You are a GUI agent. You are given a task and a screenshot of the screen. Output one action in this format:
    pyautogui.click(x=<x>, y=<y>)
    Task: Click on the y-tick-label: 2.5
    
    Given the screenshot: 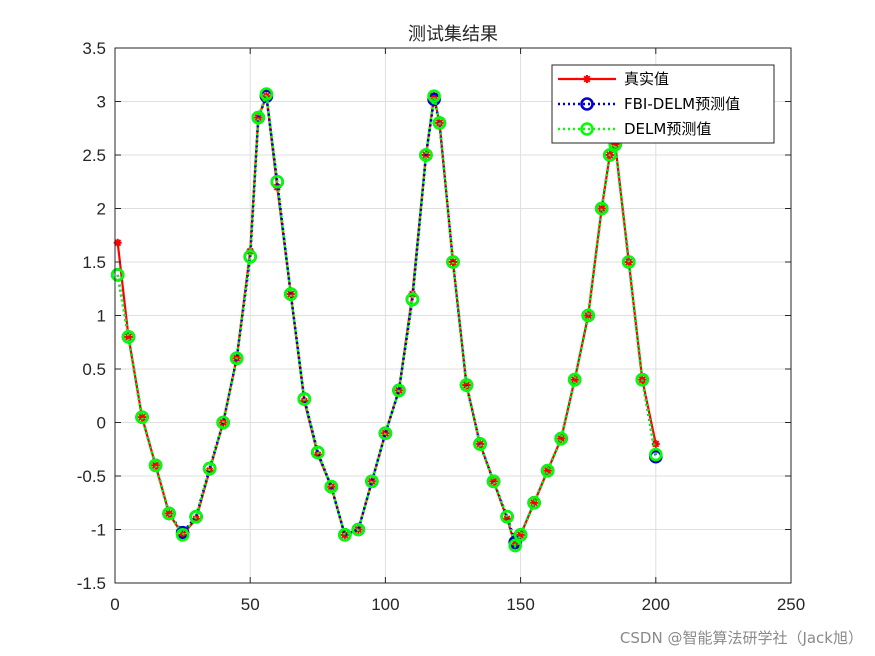 What is the action you would take?
    pyautogui.click(x=94, y=155)
    